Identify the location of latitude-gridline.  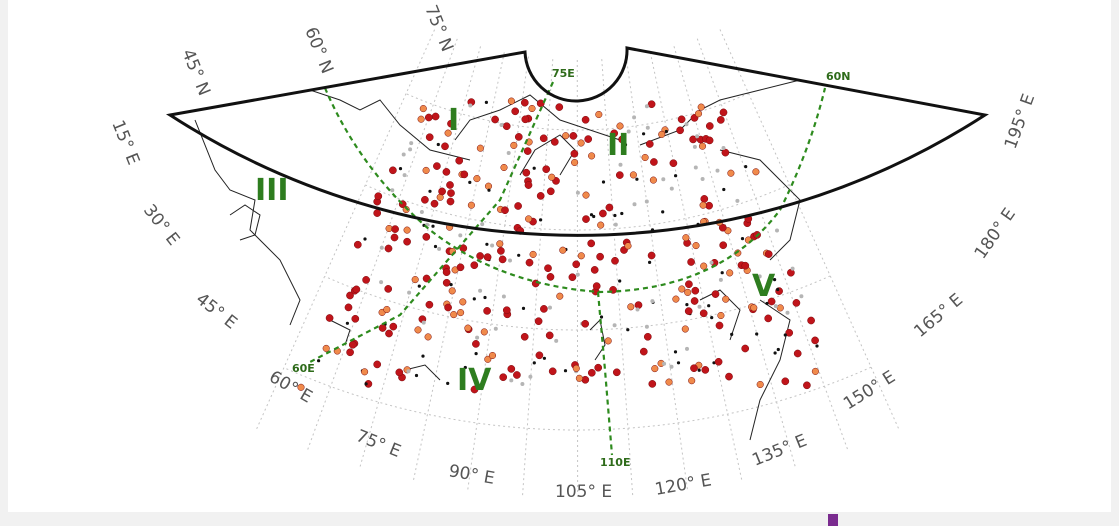
(577, 207).